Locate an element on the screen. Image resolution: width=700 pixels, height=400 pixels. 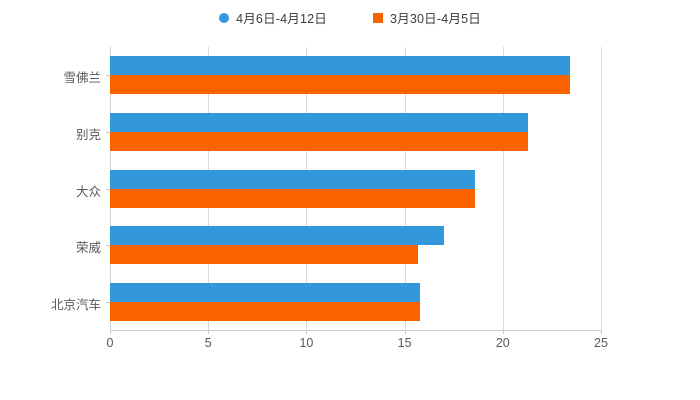
bar-别克-series-0 is located at coordinates (319, 122).